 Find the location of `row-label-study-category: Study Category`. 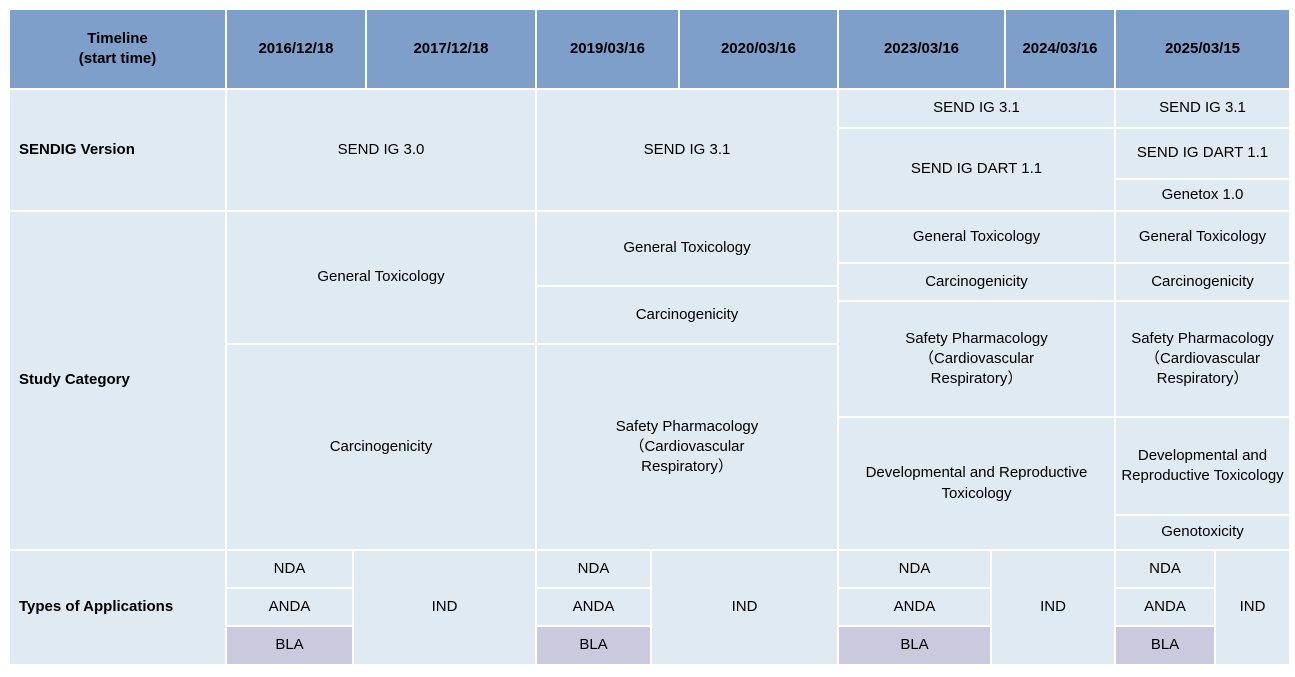

row-label-study-category: Study Category is located at coordinates (117, 380).